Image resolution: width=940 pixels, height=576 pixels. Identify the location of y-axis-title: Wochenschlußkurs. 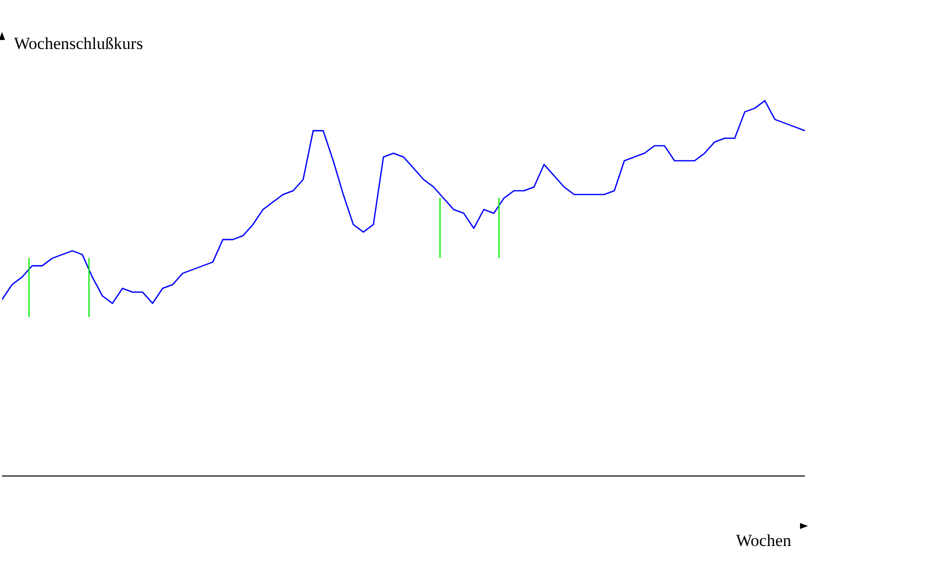
(78, 44).